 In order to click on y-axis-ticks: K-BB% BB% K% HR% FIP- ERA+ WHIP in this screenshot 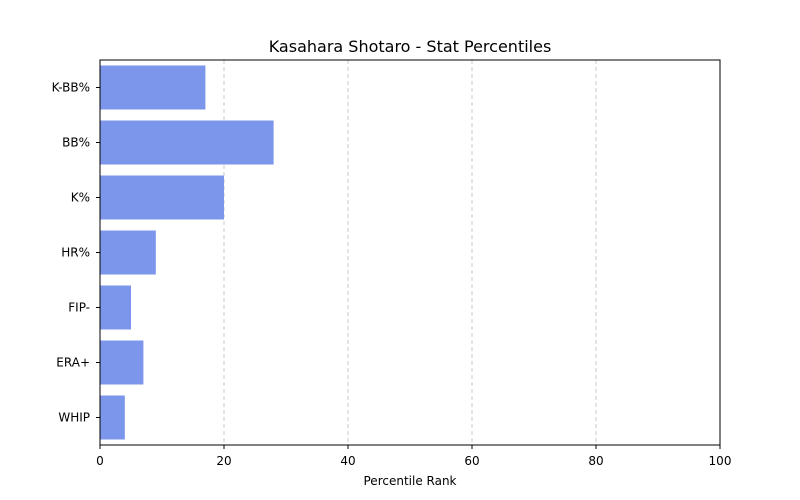, I will do `click(76, 253)`.